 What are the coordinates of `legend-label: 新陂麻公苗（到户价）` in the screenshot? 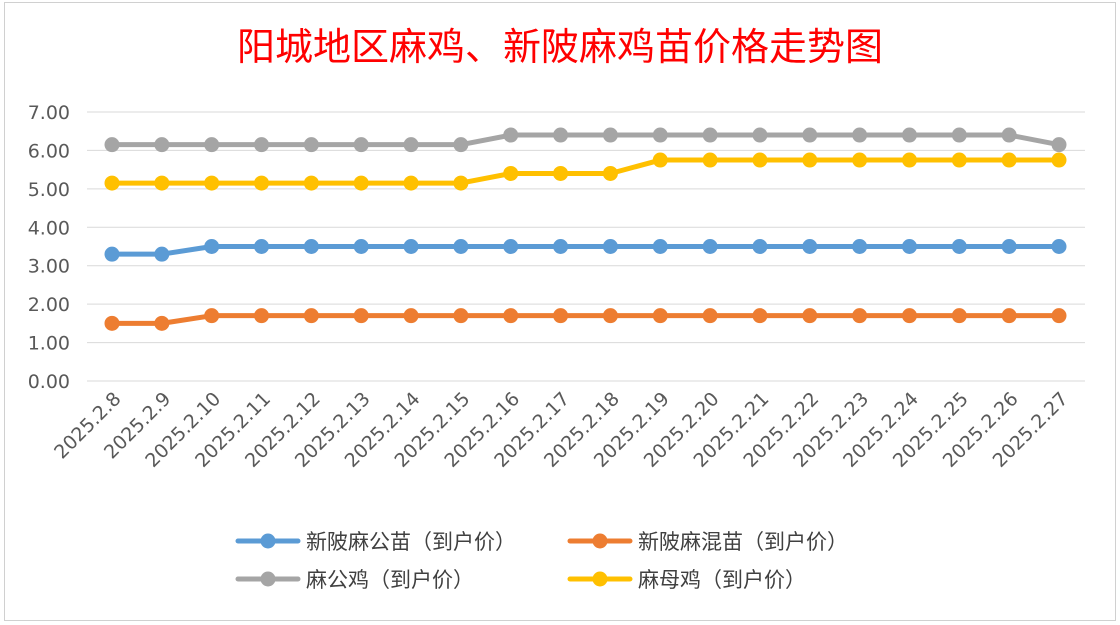 It's located at (411, 542).